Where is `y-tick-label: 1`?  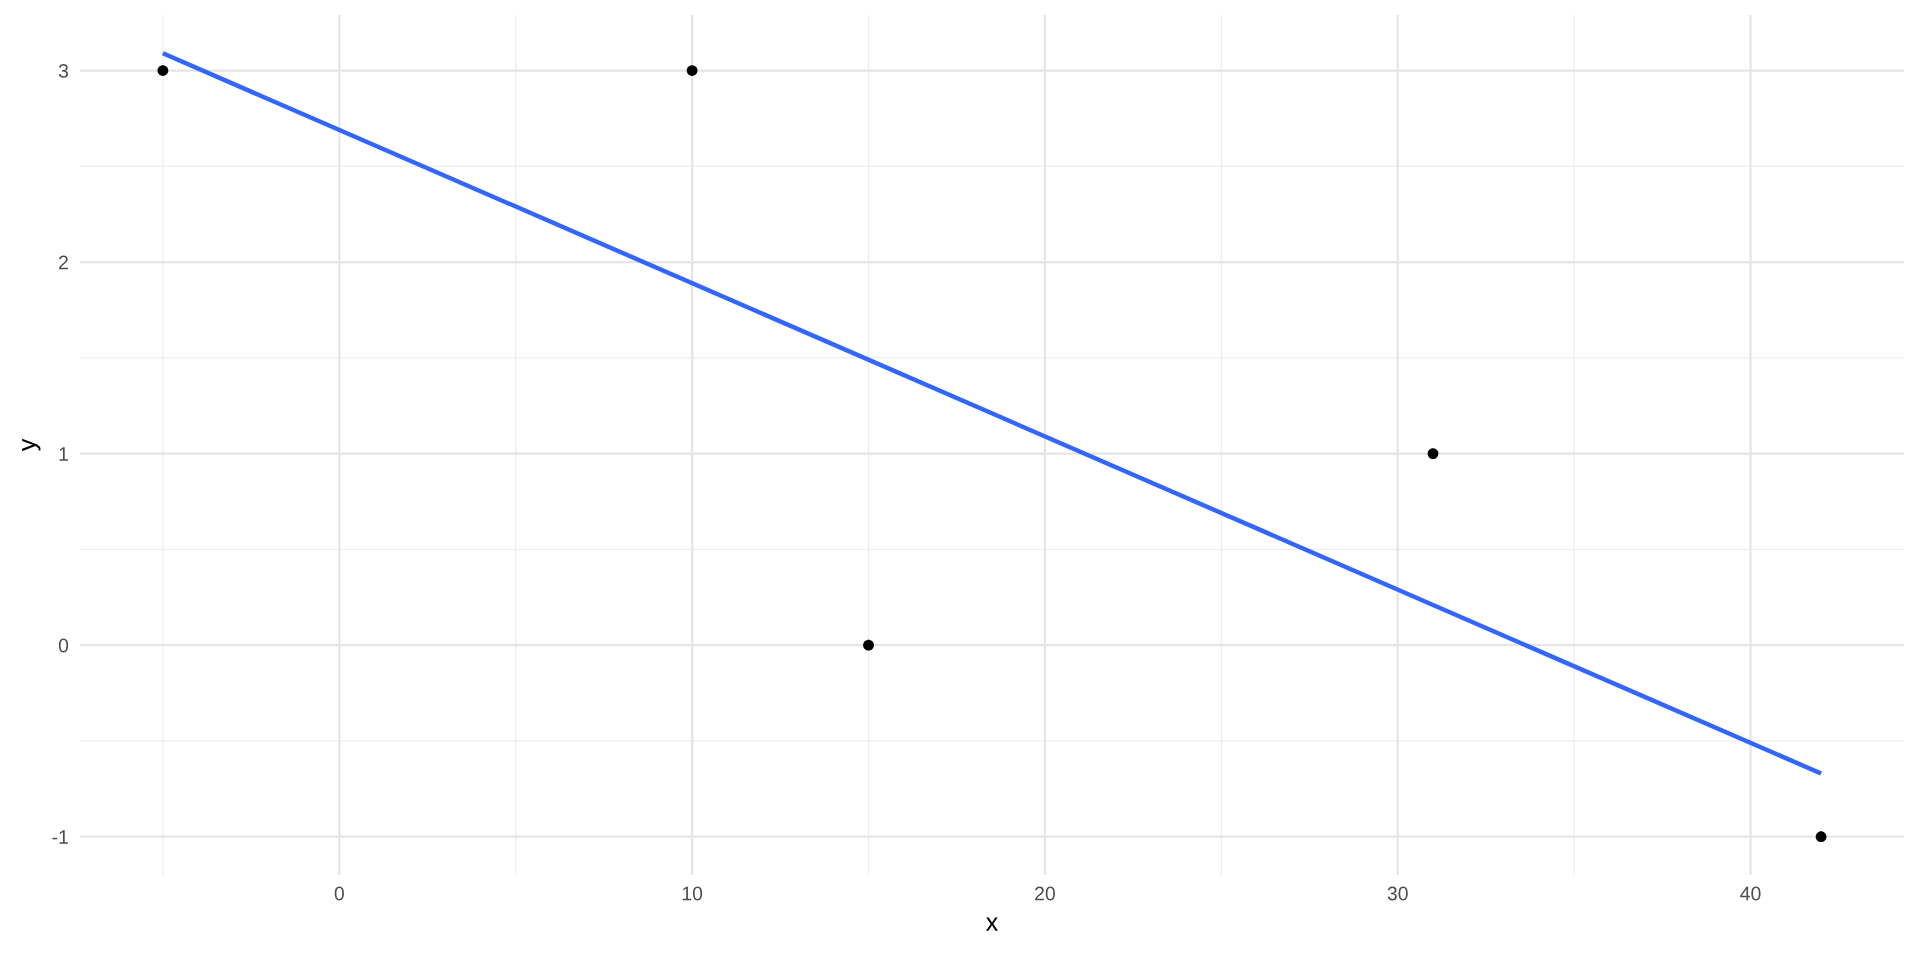 y-tick-label: 1 is located at coordinates (63, 454).